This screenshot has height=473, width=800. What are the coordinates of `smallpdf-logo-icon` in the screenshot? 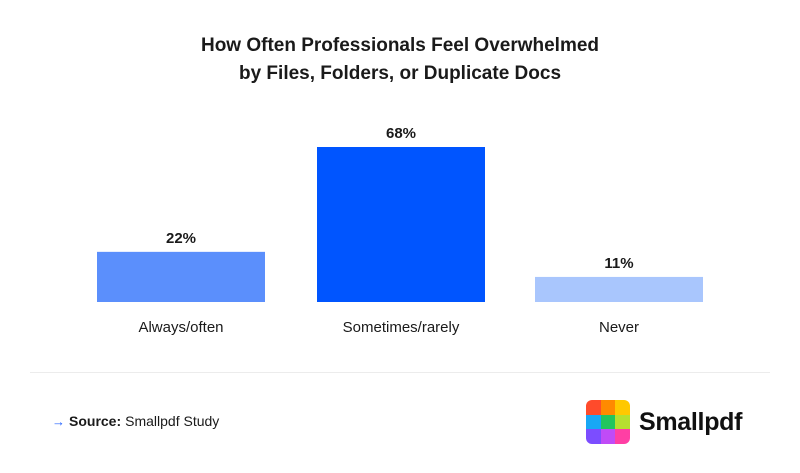 It's located at (608, 422).